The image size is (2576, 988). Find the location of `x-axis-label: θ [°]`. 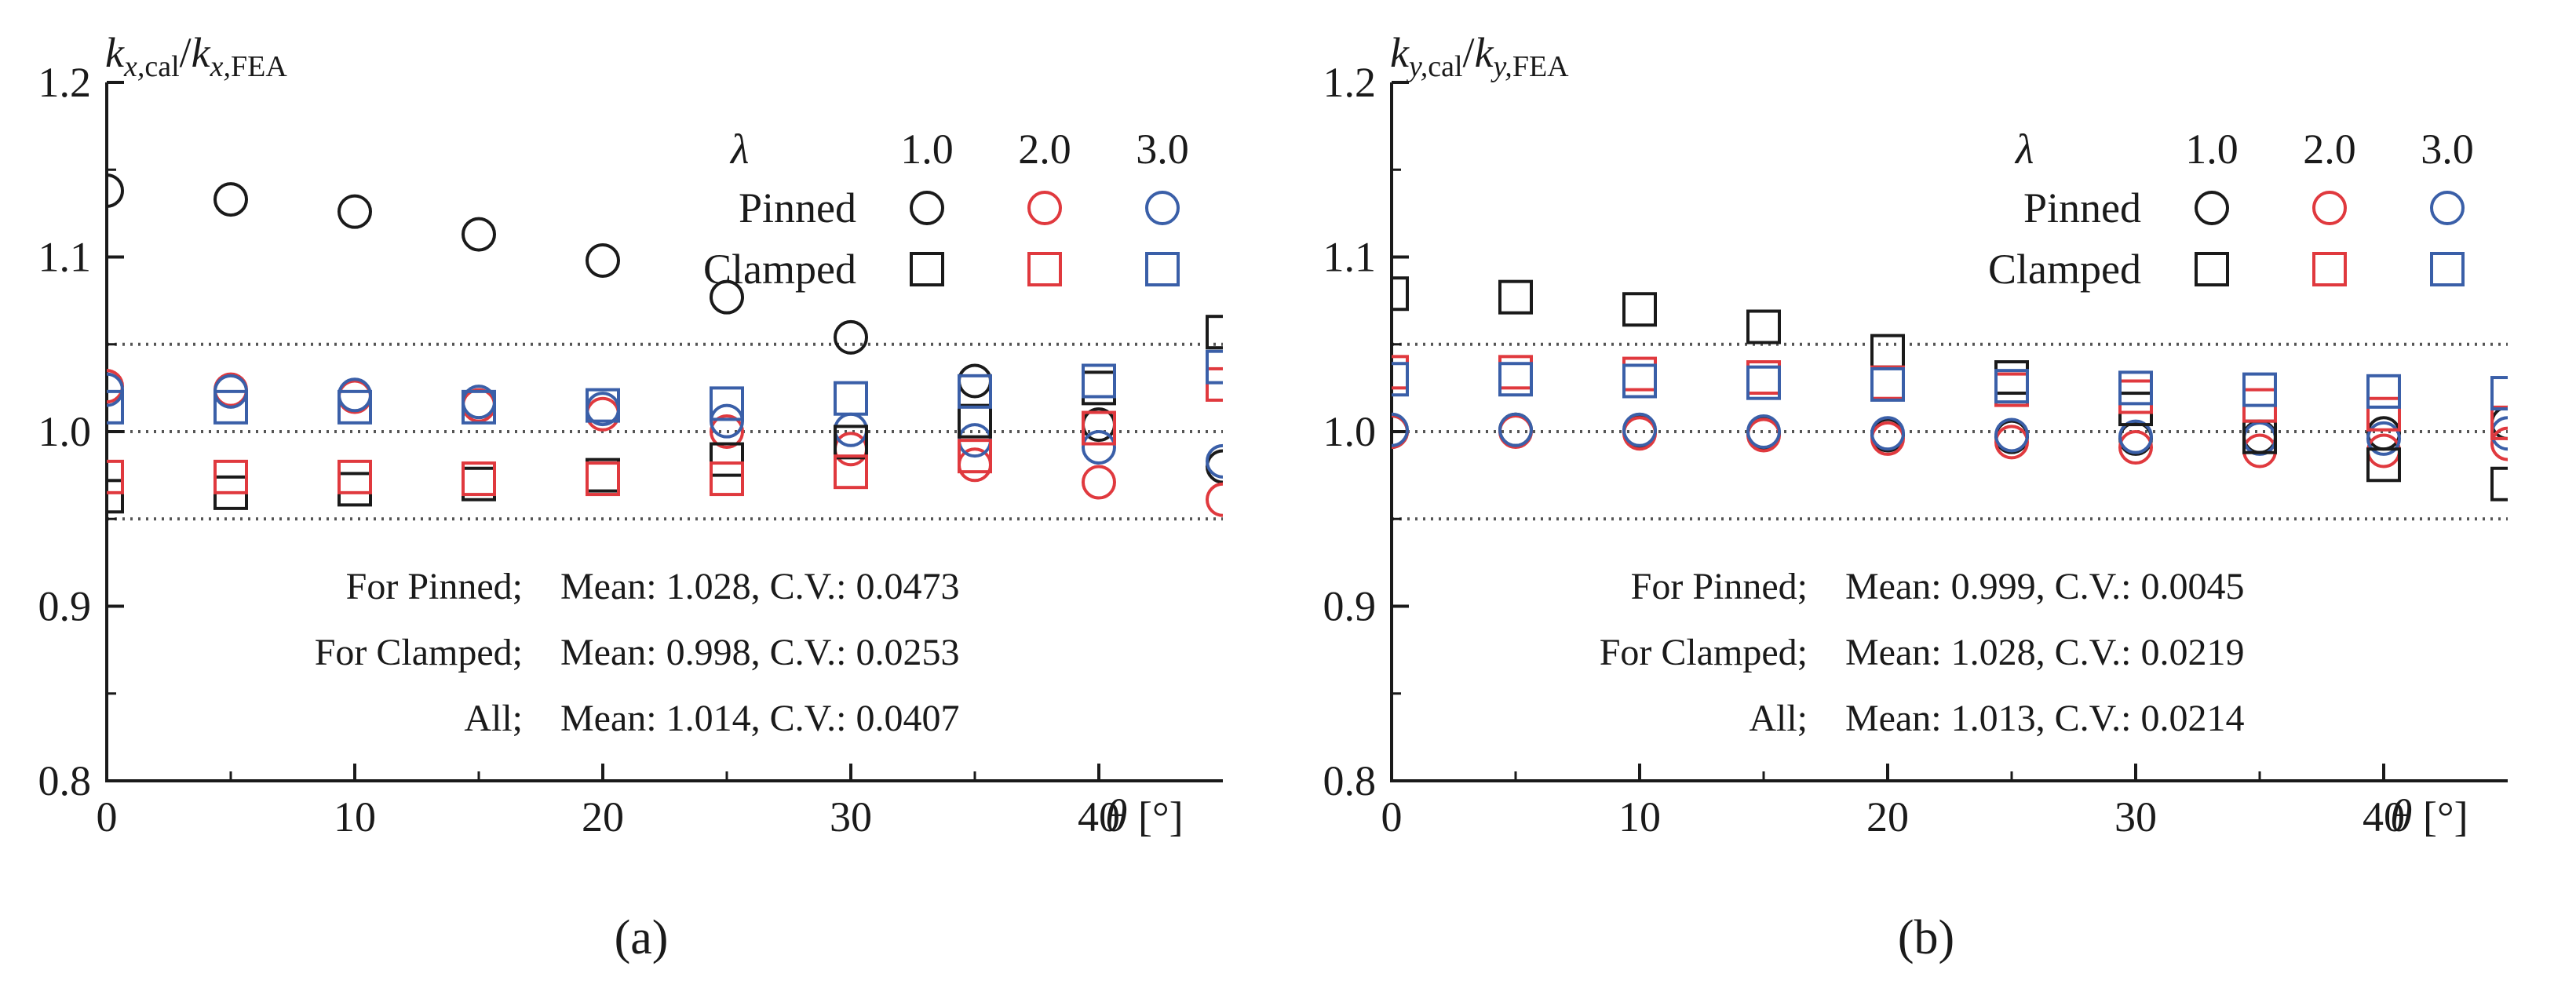

x-axis-label: θ [°] is located at coordinates (1144, 815).